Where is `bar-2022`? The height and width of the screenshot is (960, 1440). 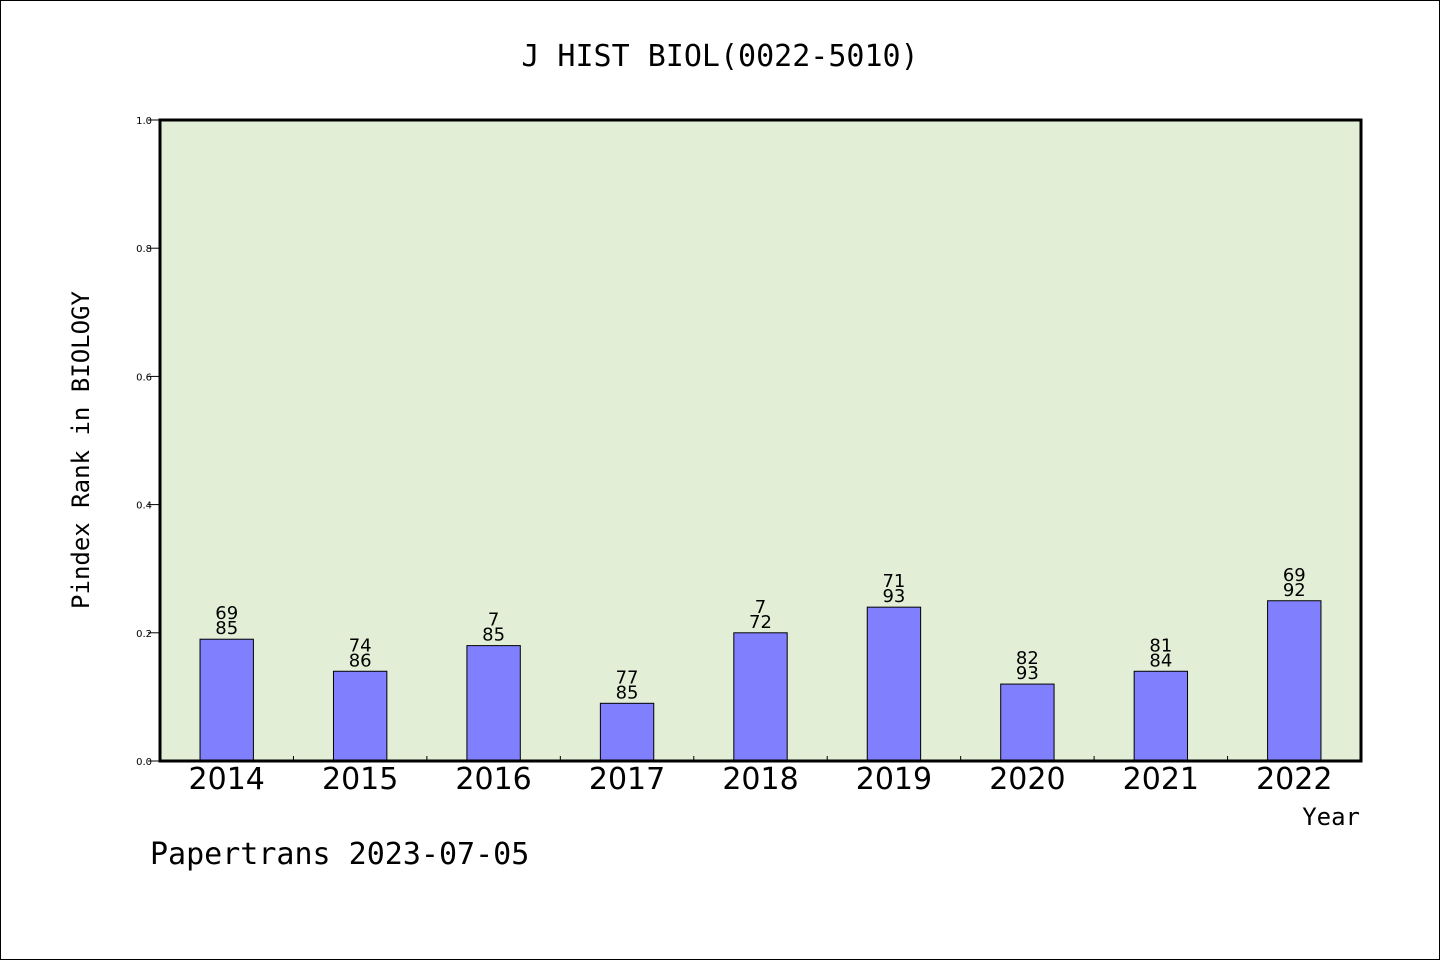
bar-2022 is located at coordinates (1294, 681).